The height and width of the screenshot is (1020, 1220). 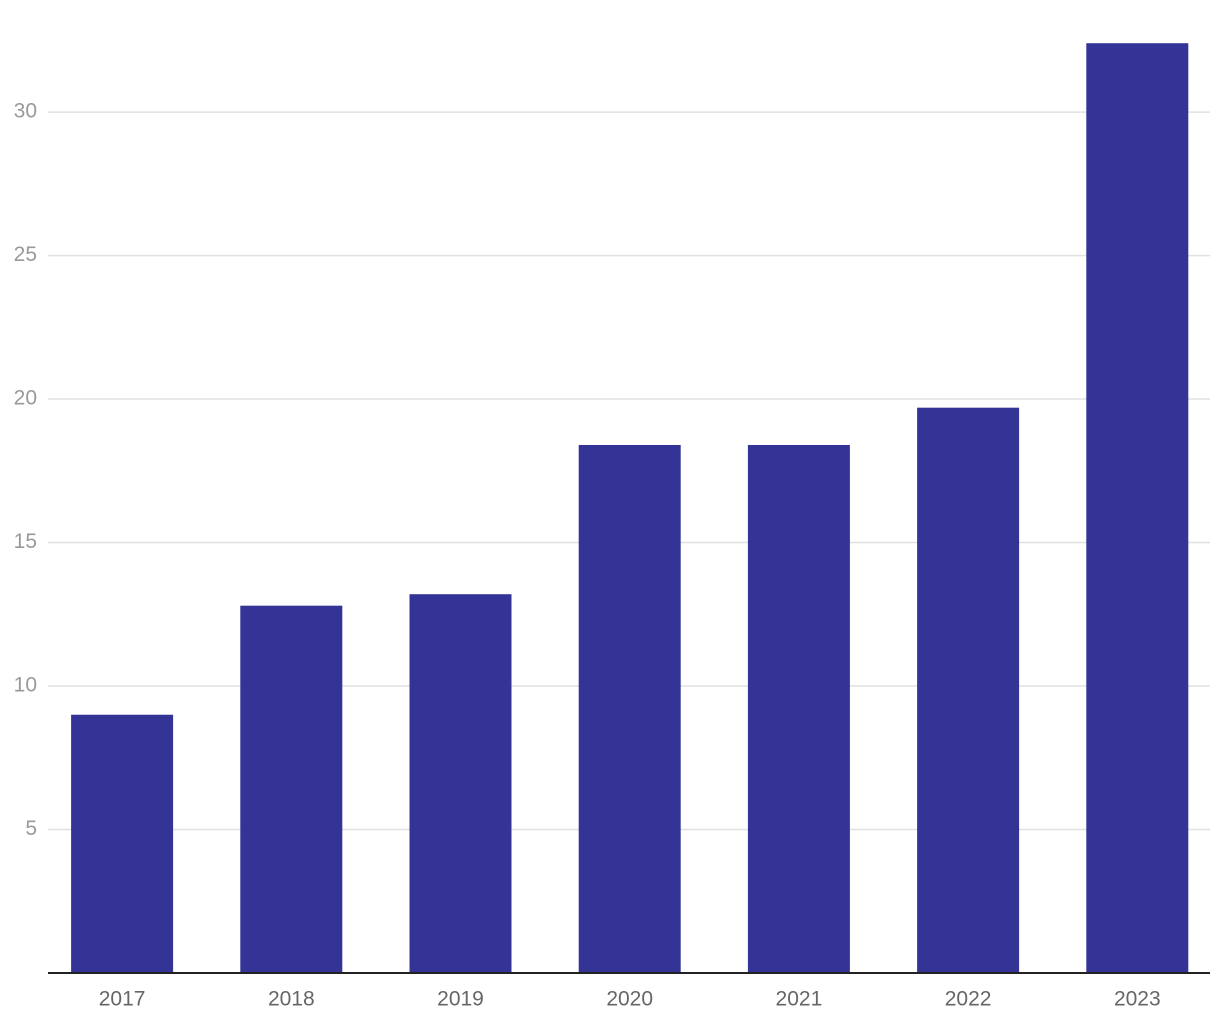 What do you see at coordinates (25, 111) in the screenshot?
I see `y-tick-label: 30` at bounding box center [25, 111].